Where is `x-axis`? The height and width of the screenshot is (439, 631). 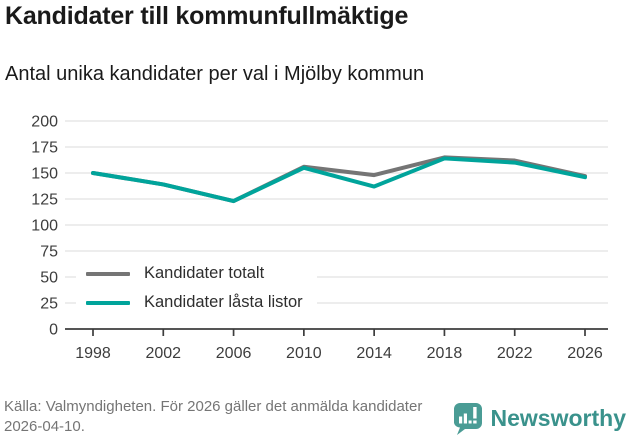
x-axis is located at coordinates (336, 332).